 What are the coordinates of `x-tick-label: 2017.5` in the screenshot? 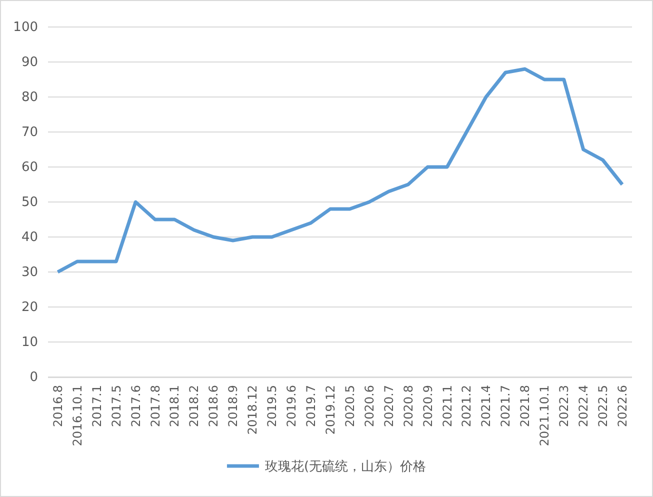 It's located at (116, 406).